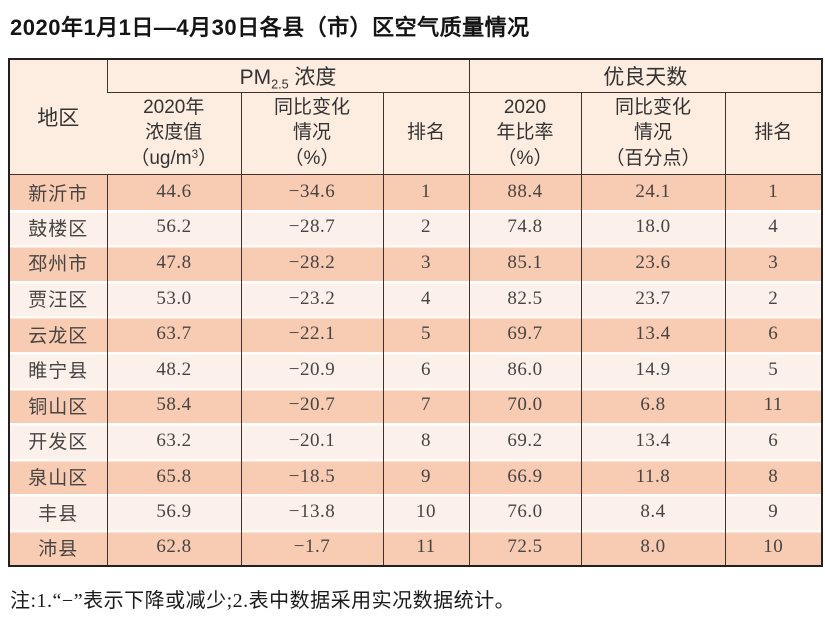 Image resolution: width=825 pixels, height=620 pixels. I want to click on unit-close-paren: ）, so click(208, 158).